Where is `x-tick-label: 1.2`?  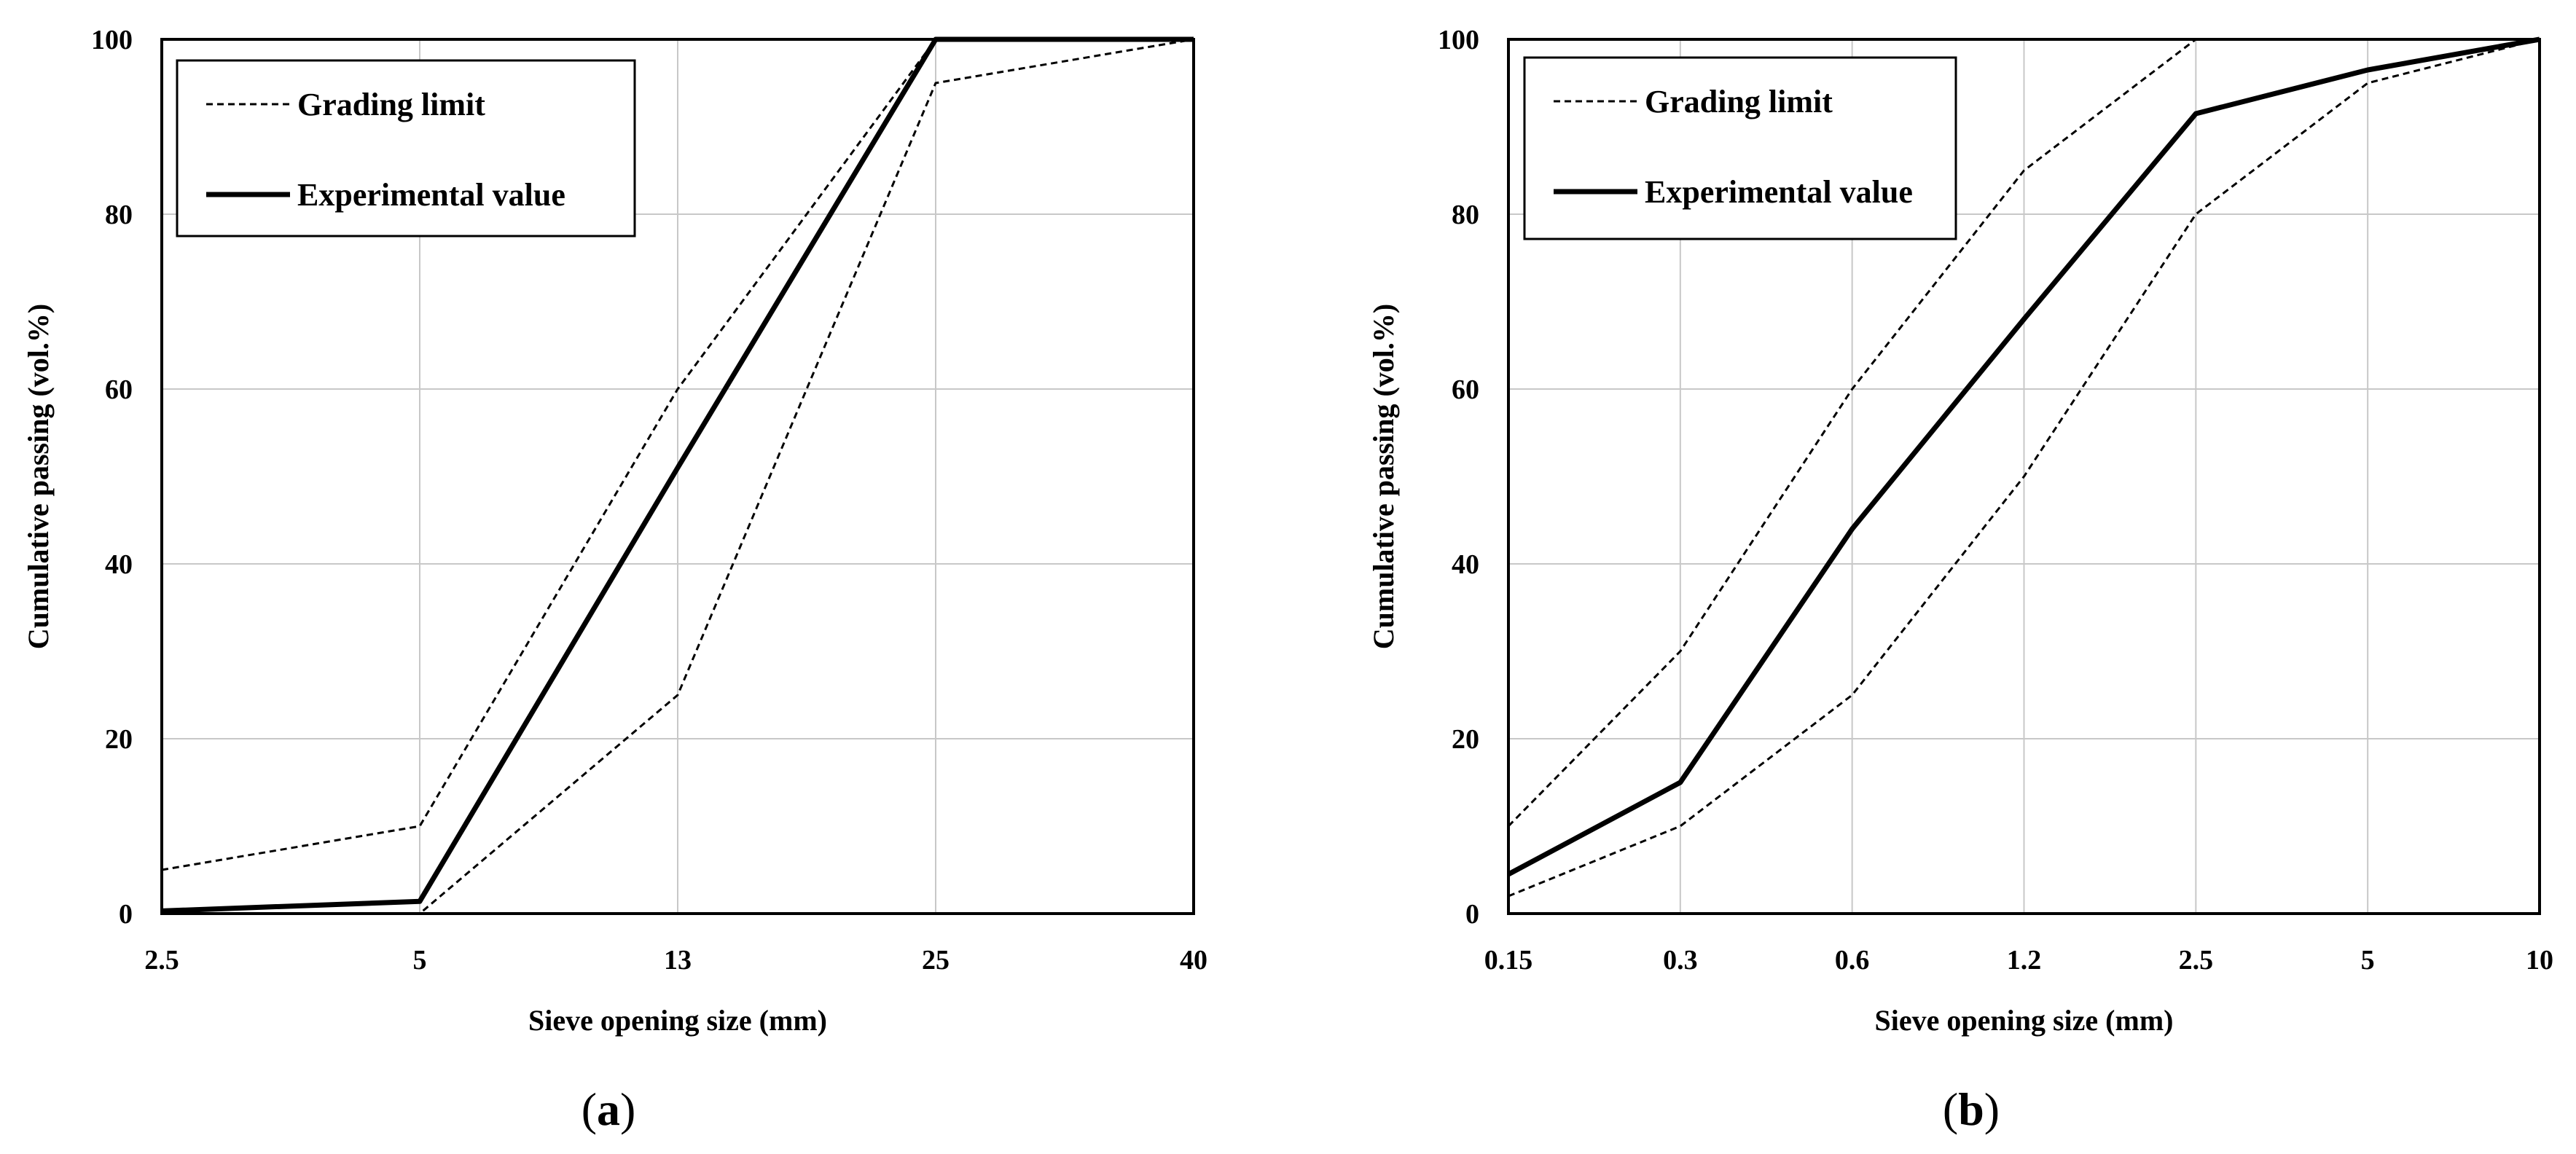 x-tick-label: 1.2 is located at coordinates (2024, 960).